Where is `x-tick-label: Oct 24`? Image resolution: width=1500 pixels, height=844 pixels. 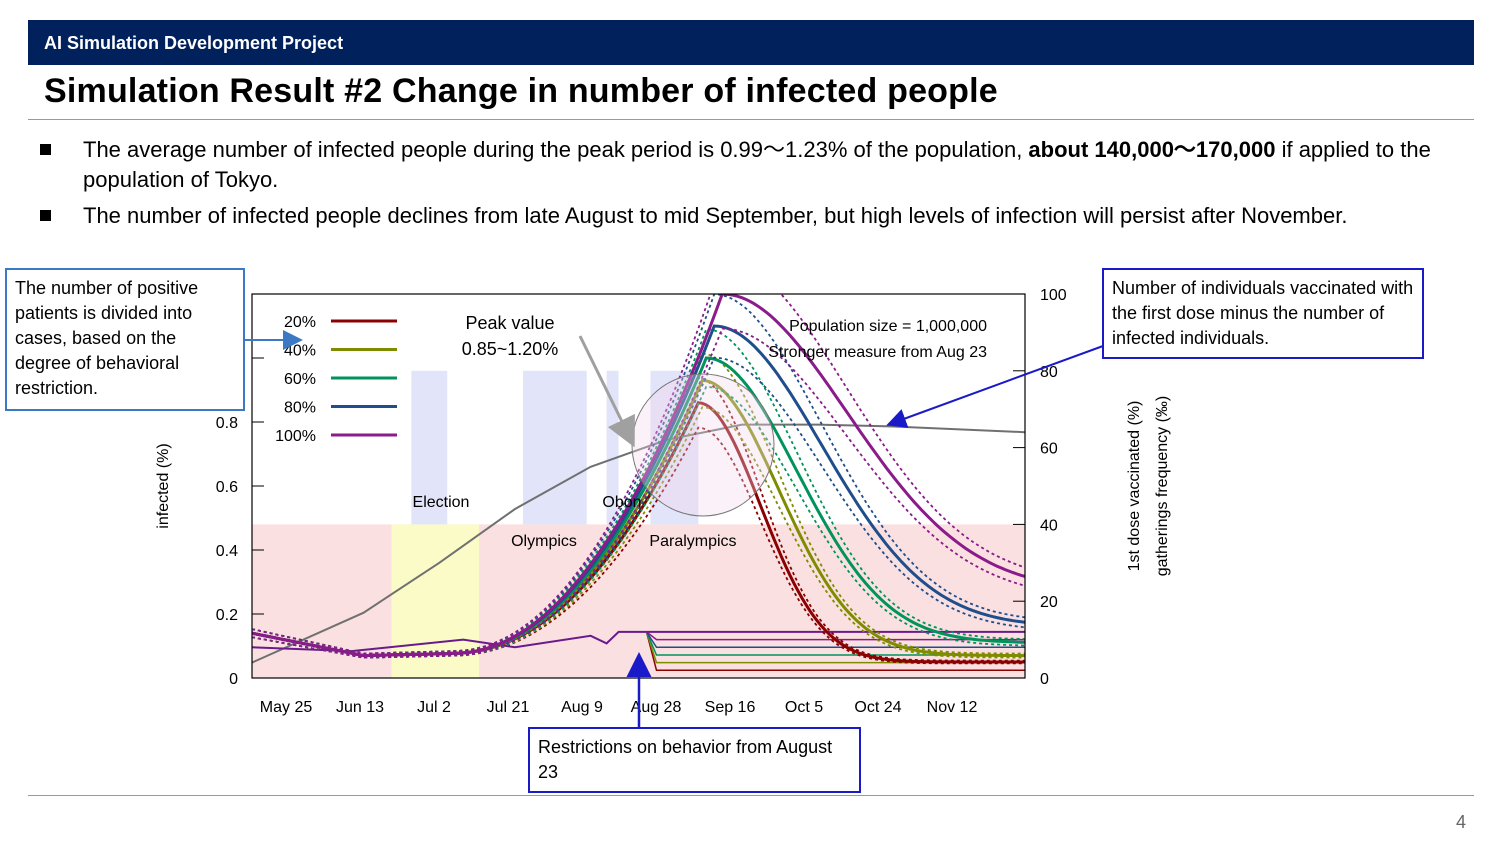
x-tick-label: Oct 24 is located at coordinates (877, 707).